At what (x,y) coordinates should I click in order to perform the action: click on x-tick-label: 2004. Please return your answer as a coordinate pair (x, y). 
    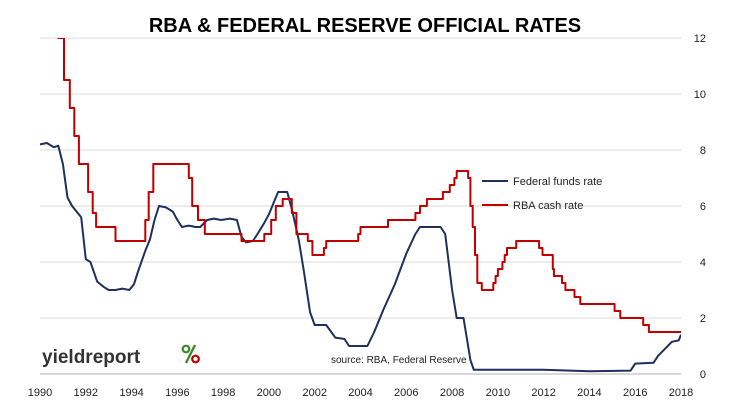
    Looking at the image, I should click on (360, 393).